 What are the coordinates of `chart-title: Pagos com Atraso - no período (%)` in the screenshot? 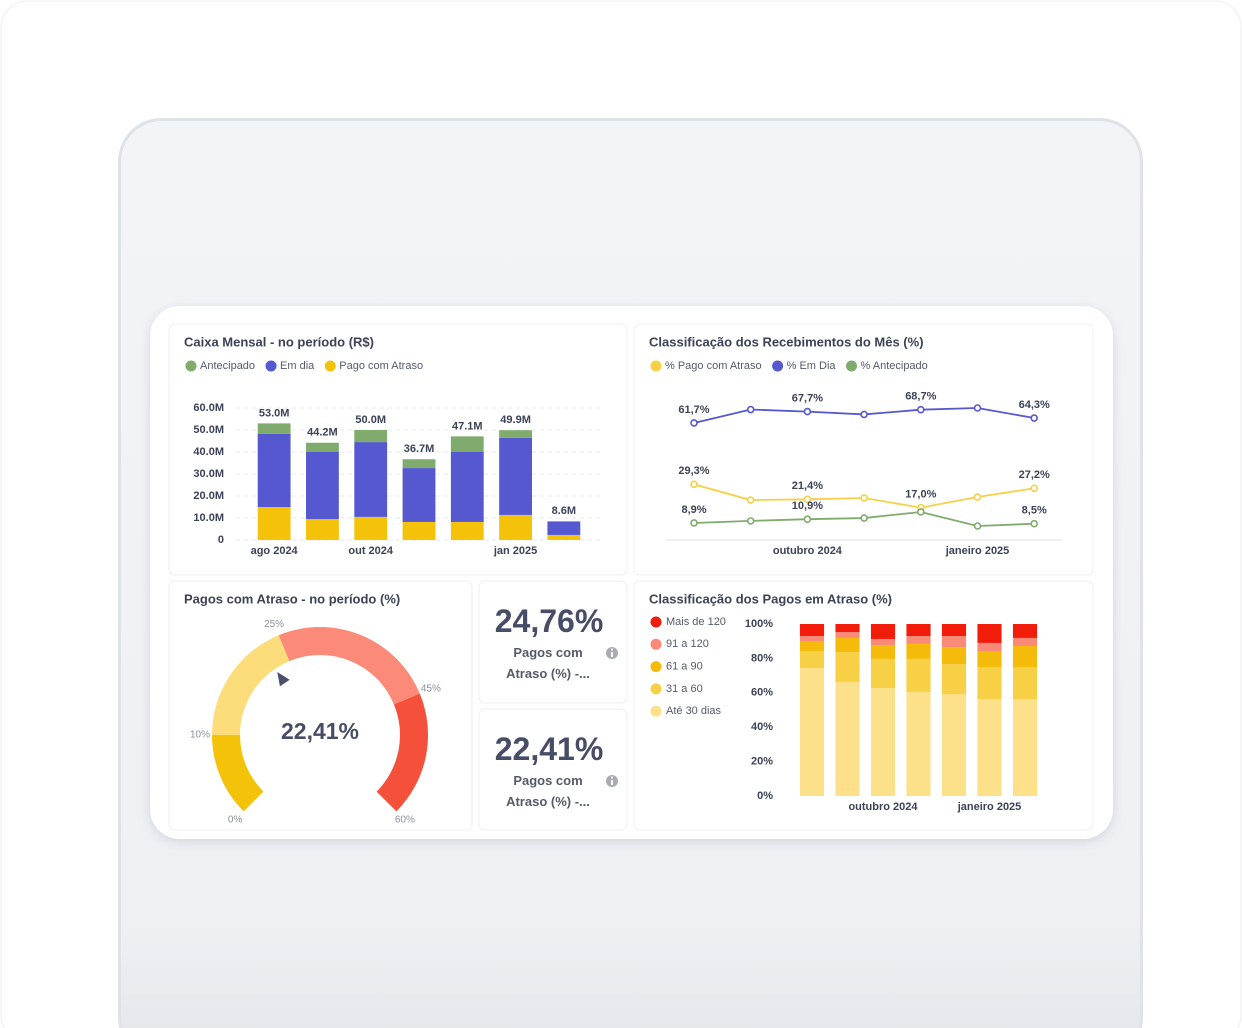 It's located at (292, 598).